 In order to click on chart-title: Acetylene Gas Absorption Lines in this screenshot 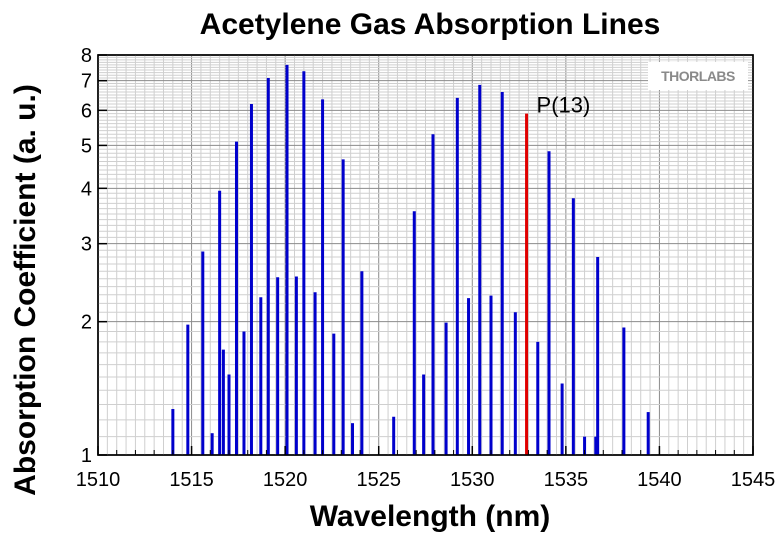, I will do `click(430, 24)`.